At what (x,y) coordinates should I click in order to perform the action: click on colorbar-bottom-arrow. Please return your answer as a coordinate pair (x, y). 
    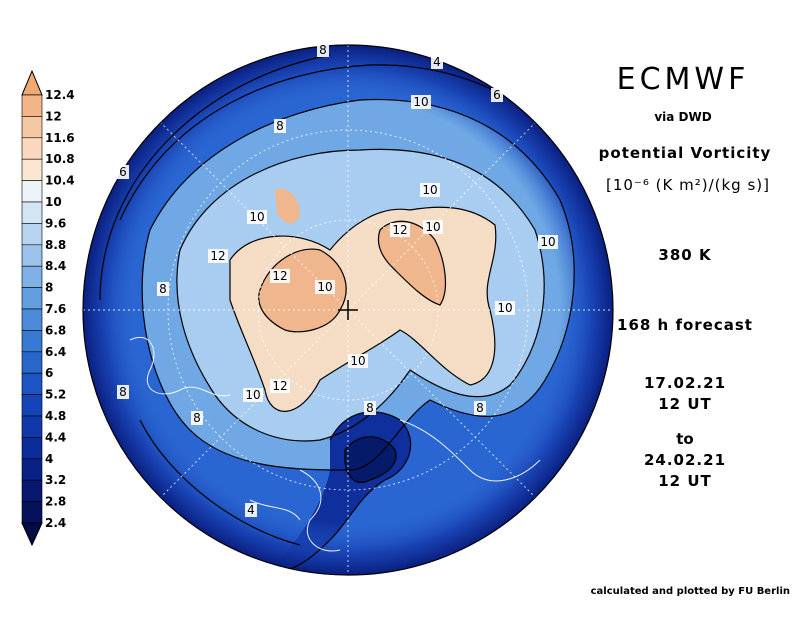
    Looking at the image, I should click on (32, 534).